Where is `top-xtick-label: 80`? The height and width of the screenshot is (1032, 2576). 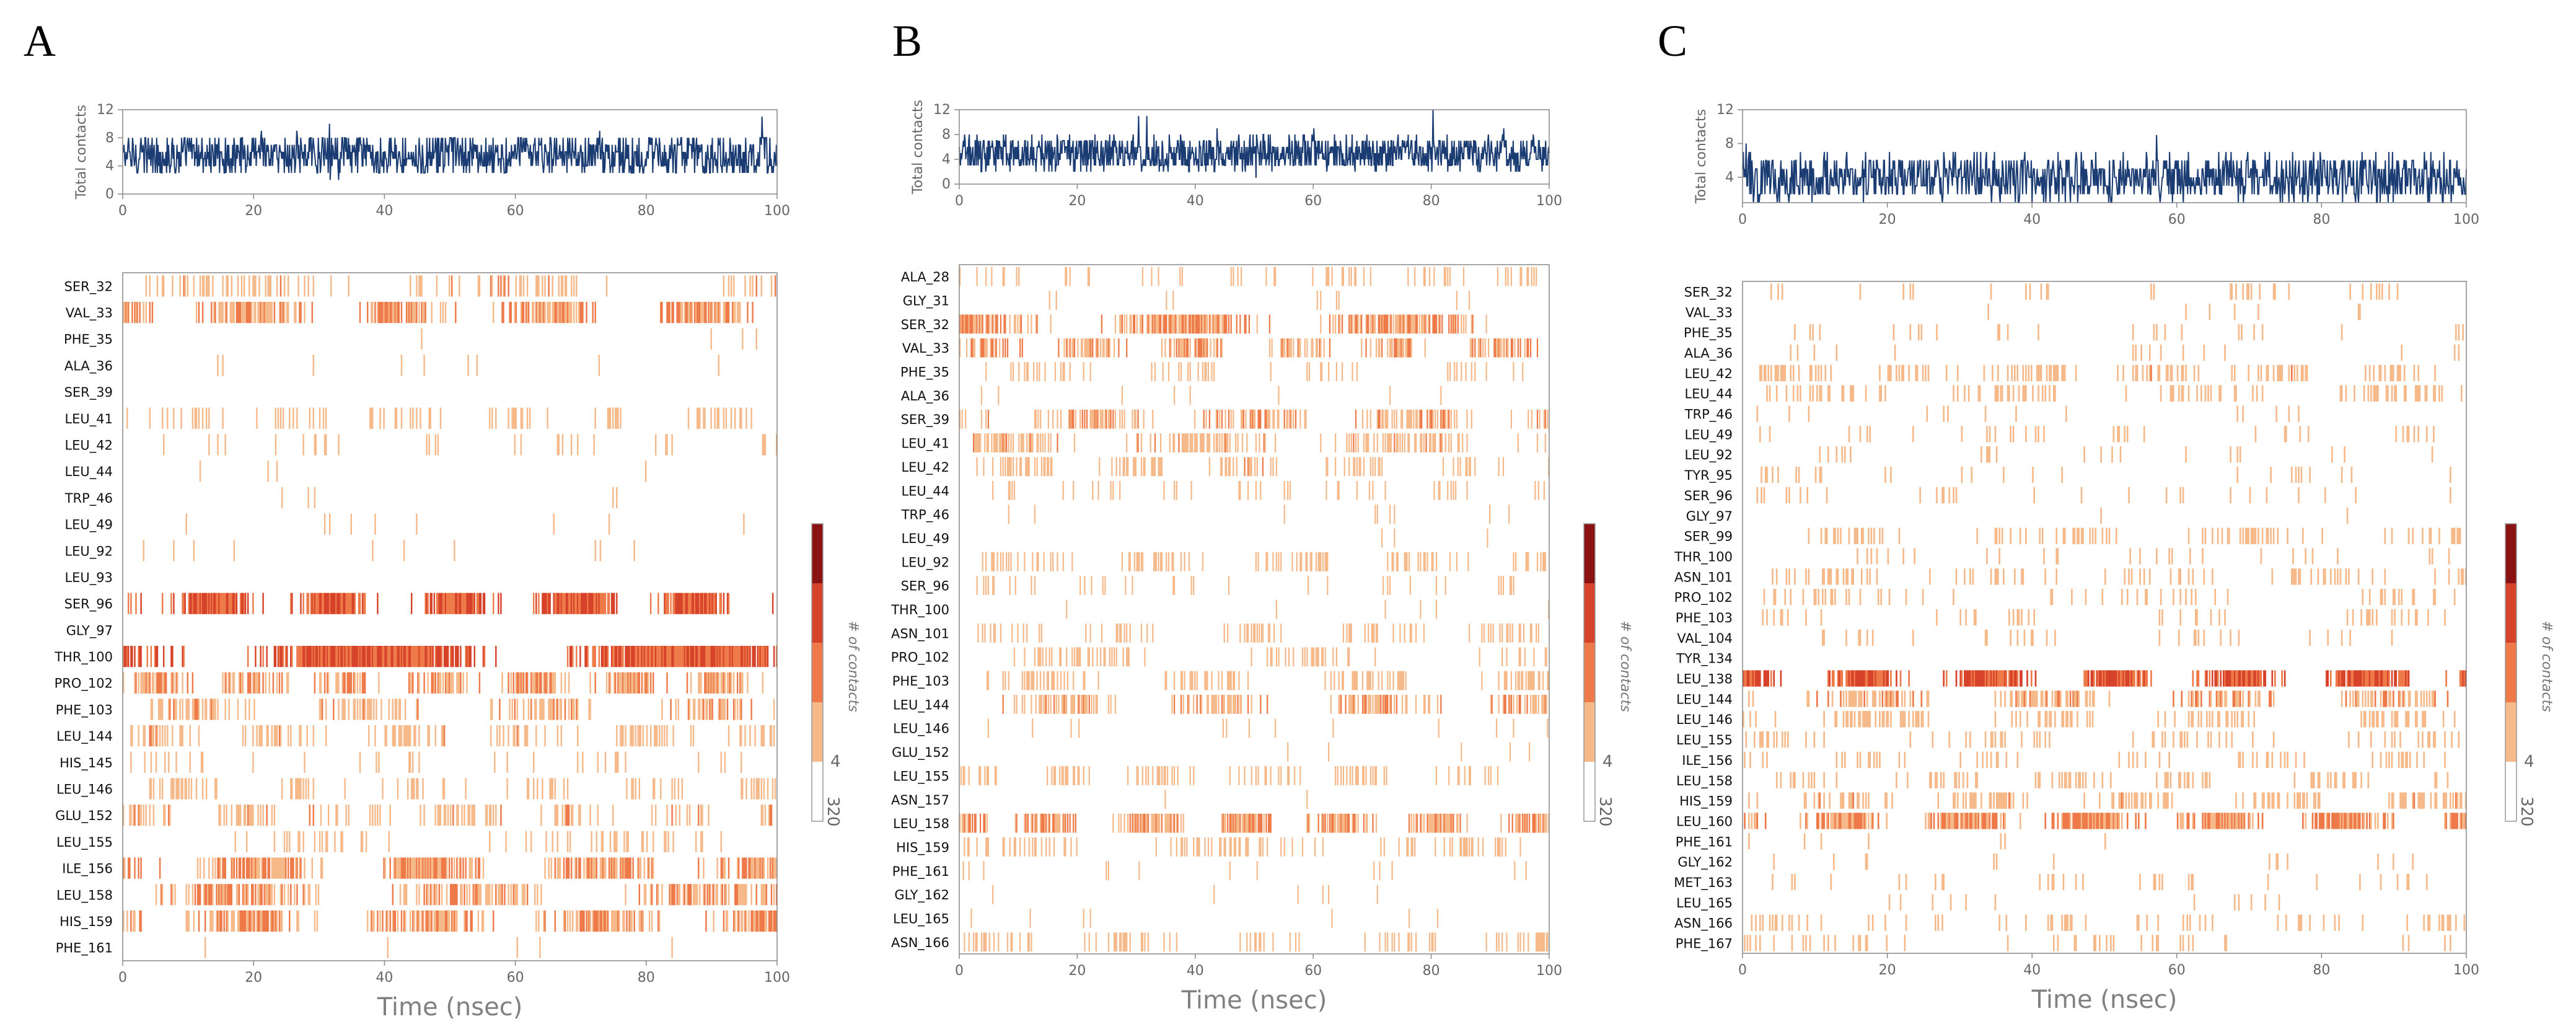 top-xtick-label: 80 is located at coordinates (2322, 219).